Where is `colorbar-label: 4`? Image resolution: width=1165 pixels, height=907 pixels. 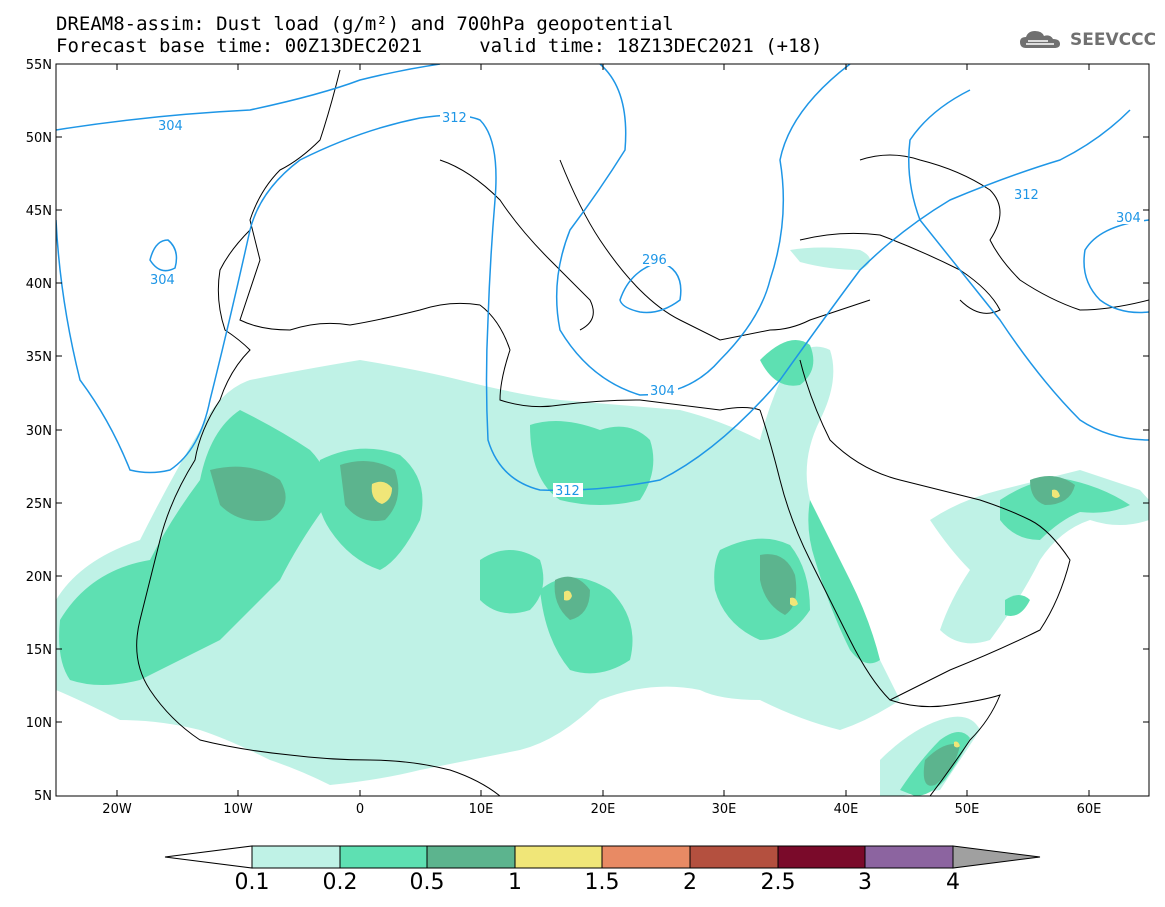 colorbar-label: 4 is located at coordinates (953, 882).